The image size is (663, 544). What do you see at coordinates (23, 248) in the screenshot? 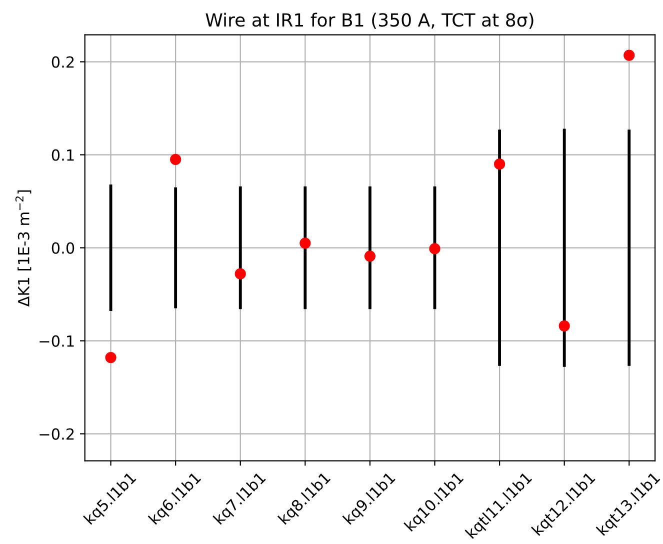
I see `y-axis-title: ΔK1 [1E-3 m$^{−2}$]` at bounding box center [23, 248].